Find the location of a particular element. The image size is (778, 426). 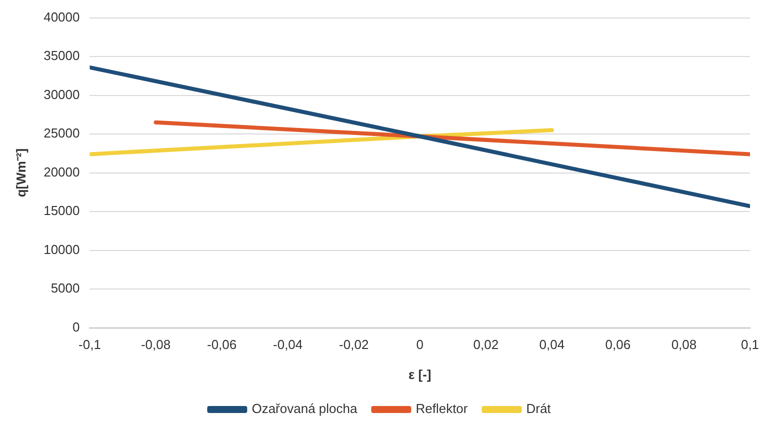

x-tick-label: -0,06 is located at coordinates (221, 344).